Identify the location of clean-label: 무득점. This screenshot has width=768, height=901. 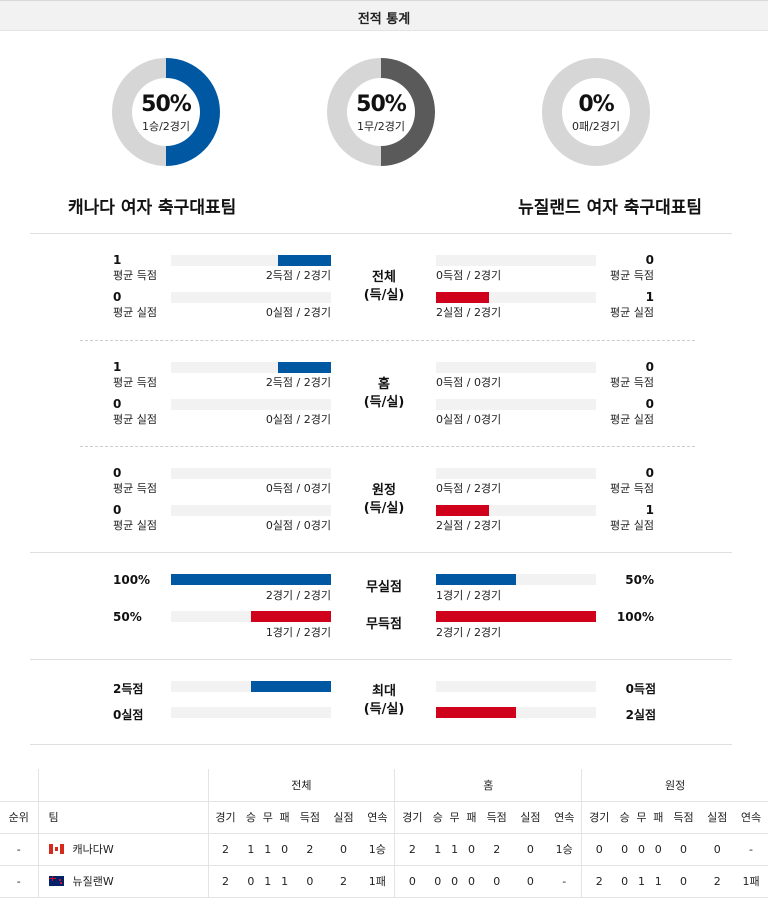
(384, 624).